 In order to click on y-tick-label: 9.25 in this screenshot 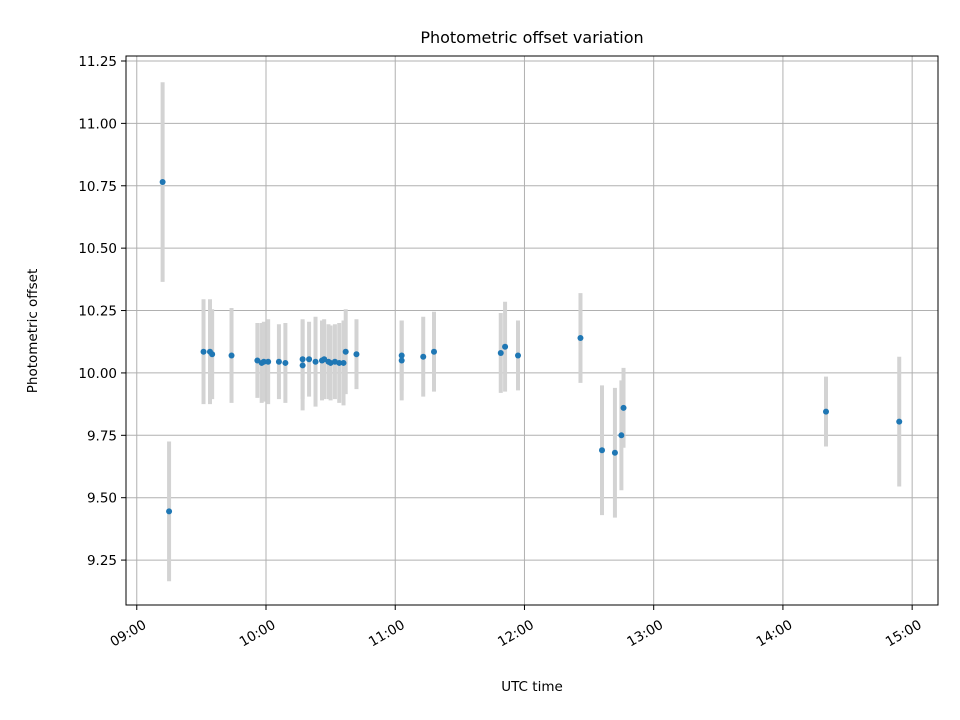, I will do `click(102, 561)`.